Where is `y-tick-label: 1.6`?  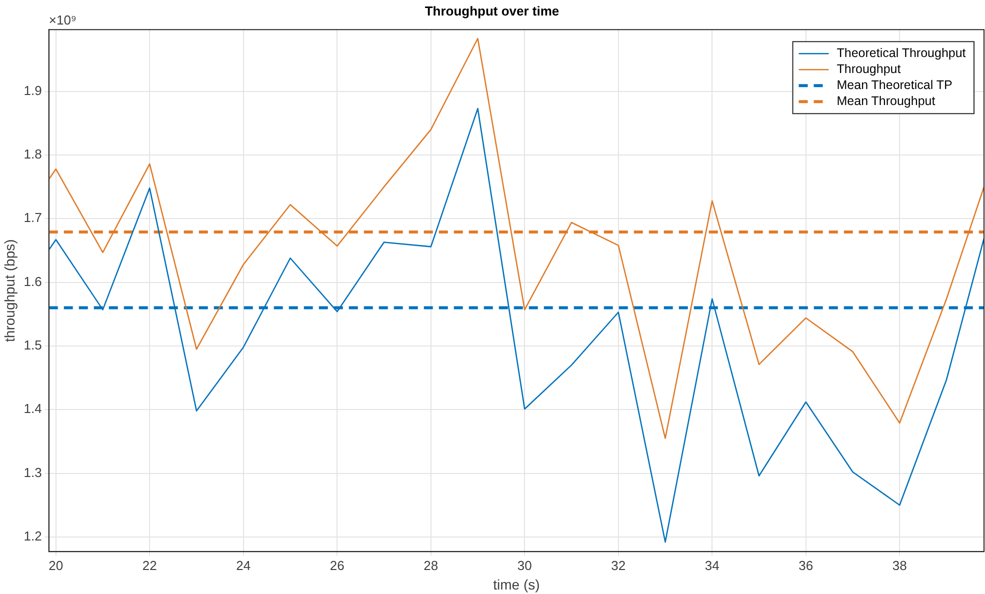
y-tick-label: 1.6 is located at coordinates (33, 281).